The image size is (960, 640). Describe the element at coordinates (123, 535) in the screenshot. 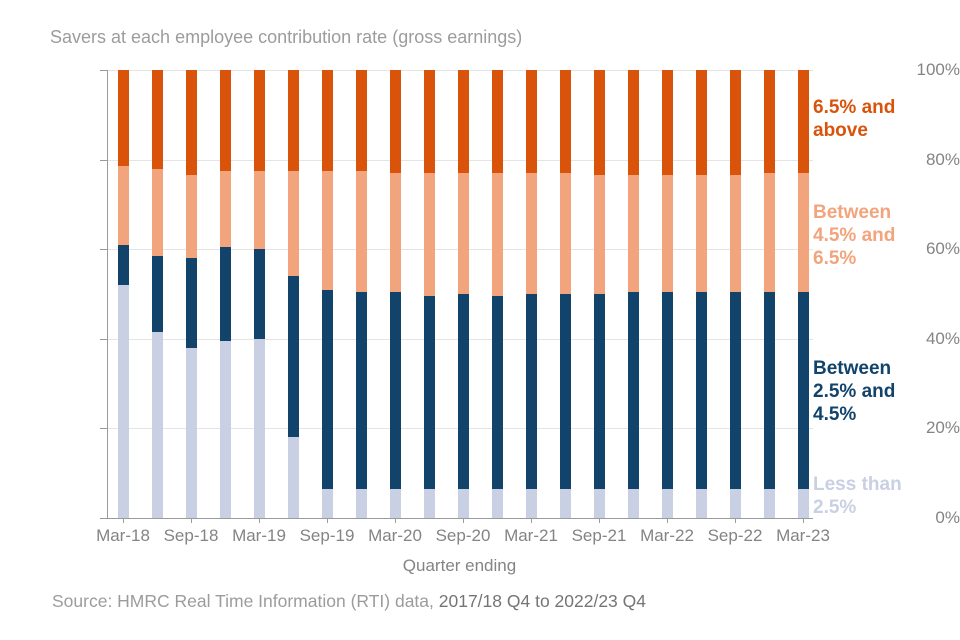

I see `x-axis-label: Mar-18` at that location.